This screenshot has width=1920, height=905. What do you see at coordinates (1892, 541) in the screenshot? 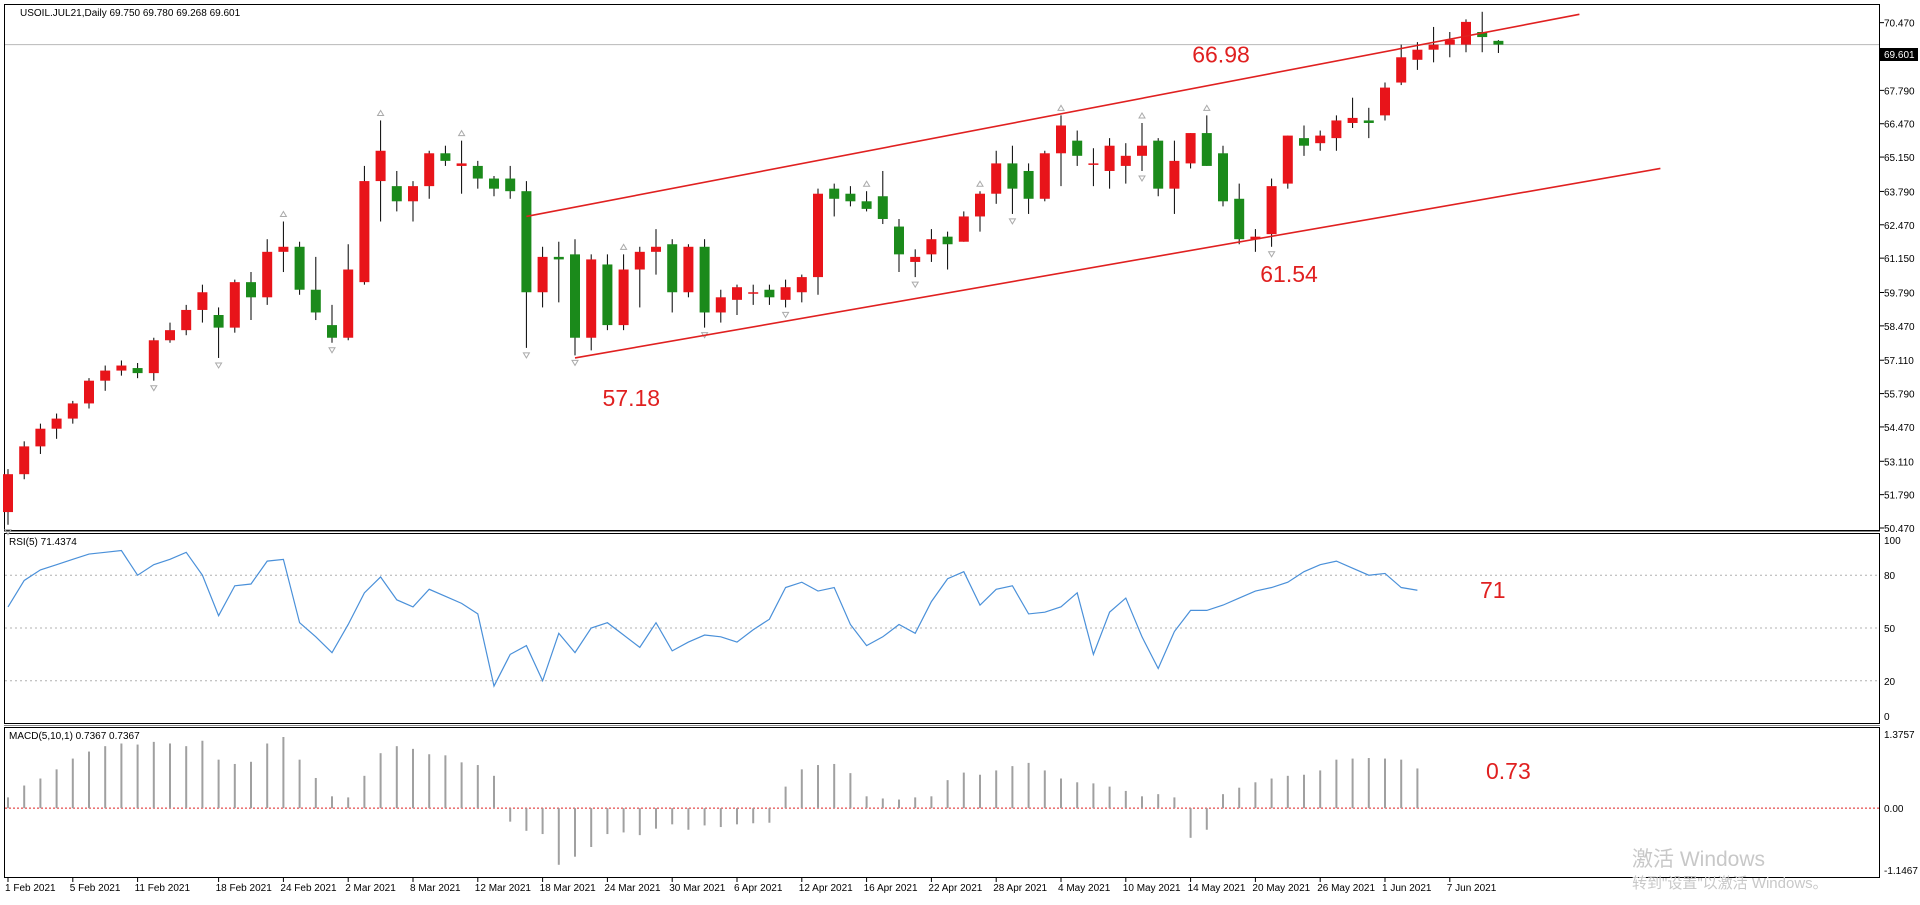
I see `rsi-axis-label: 100` at bounding box center [1892, 541].